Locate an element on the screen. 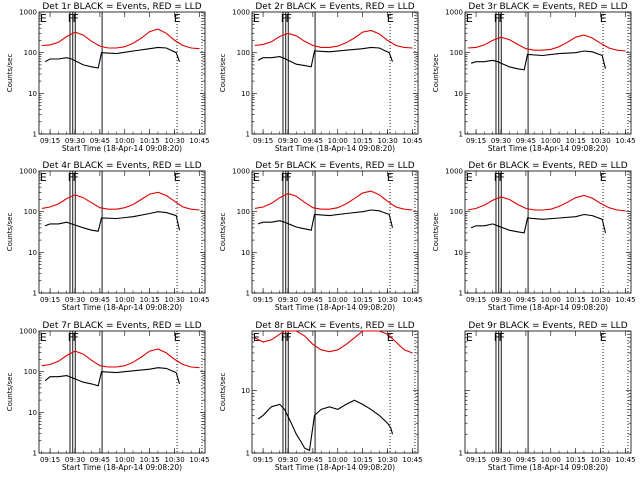  panel-title: Det 1r BLACK = Events, RED = LLD is located at coordinates (121, 7).